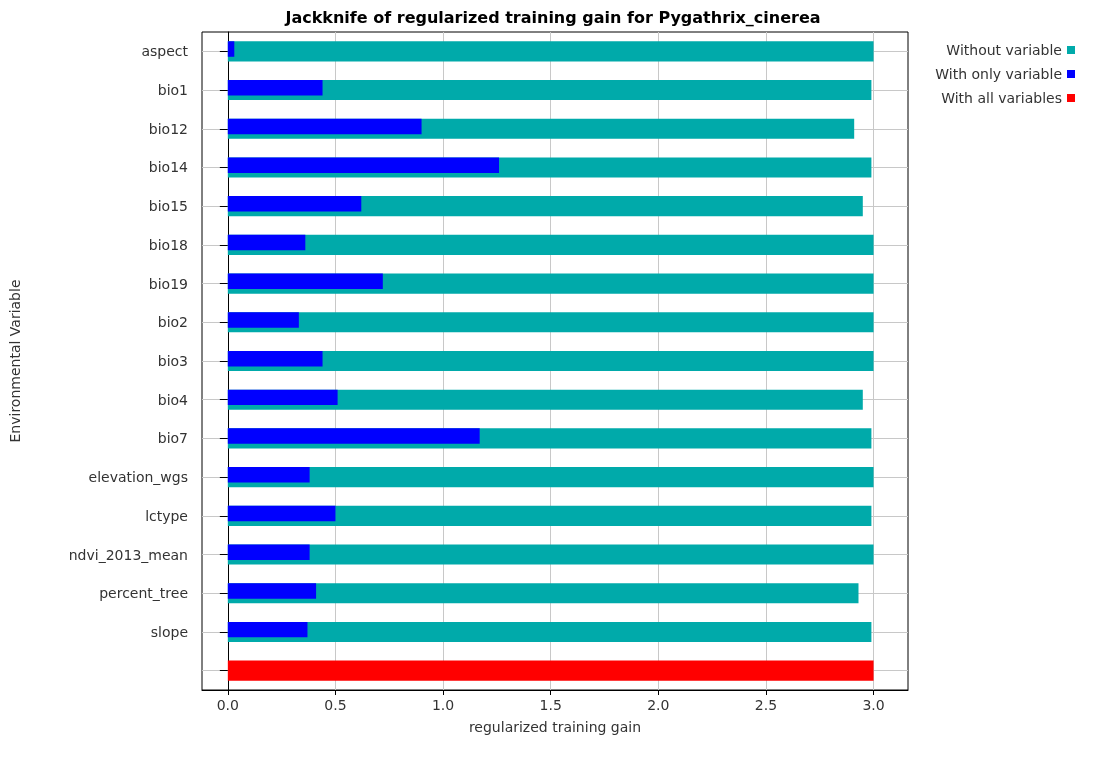 Image resolution: width=1094 pixels, height=764 pixels. Describe the element at coordinates (172, 322) in the screenshot. I see `y-tick-label: bio2` at that location.